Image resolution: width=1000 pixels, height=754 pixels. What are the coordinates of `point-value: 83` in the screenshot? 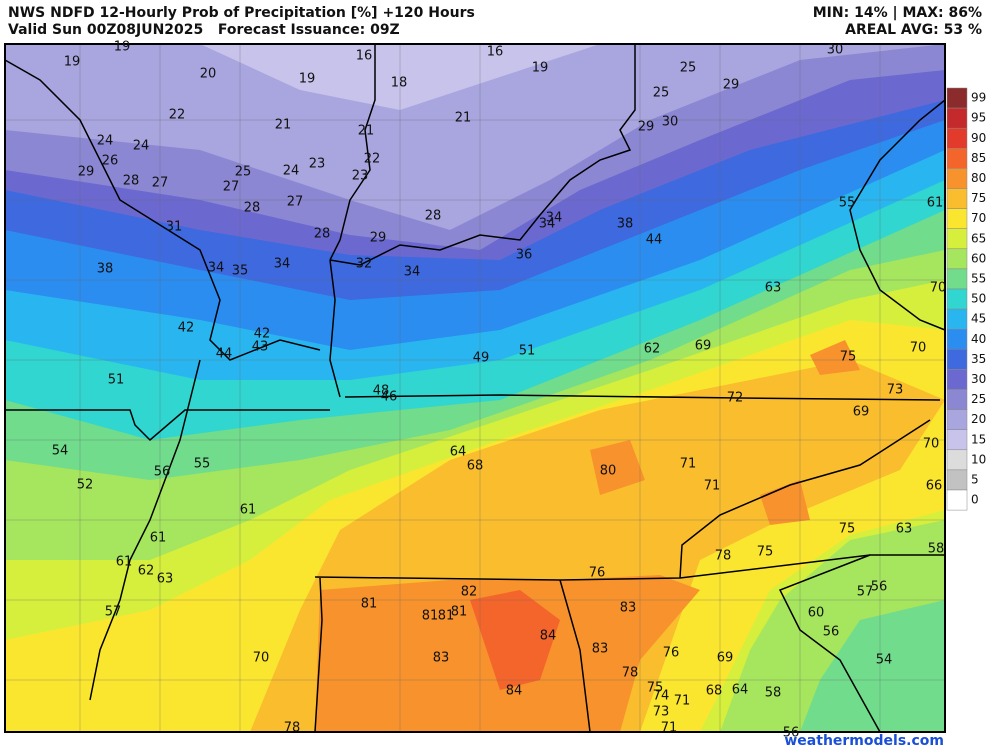 It's located at (441, 658).